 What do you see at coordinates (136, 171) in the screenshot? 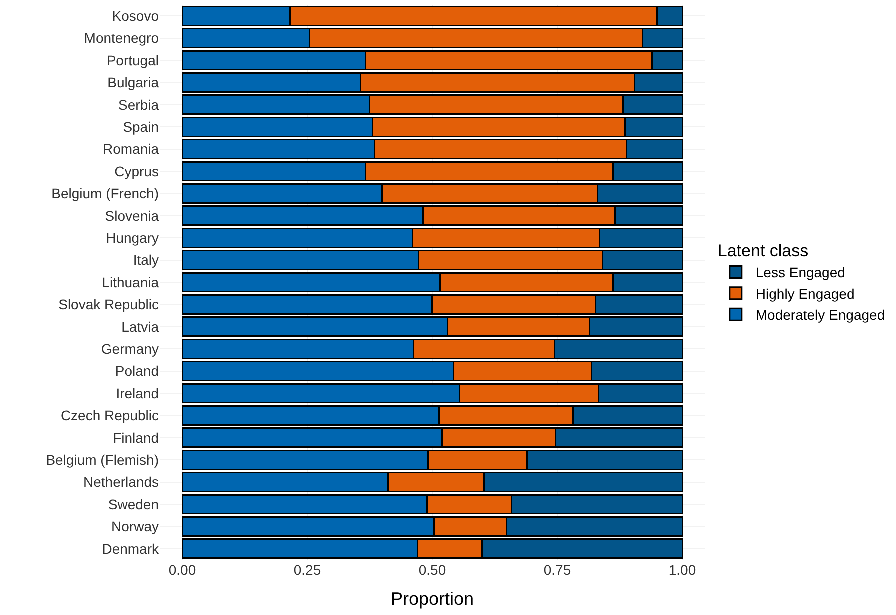
I see `y-tick-label: Cyprus` at bounding box center [136, 171].